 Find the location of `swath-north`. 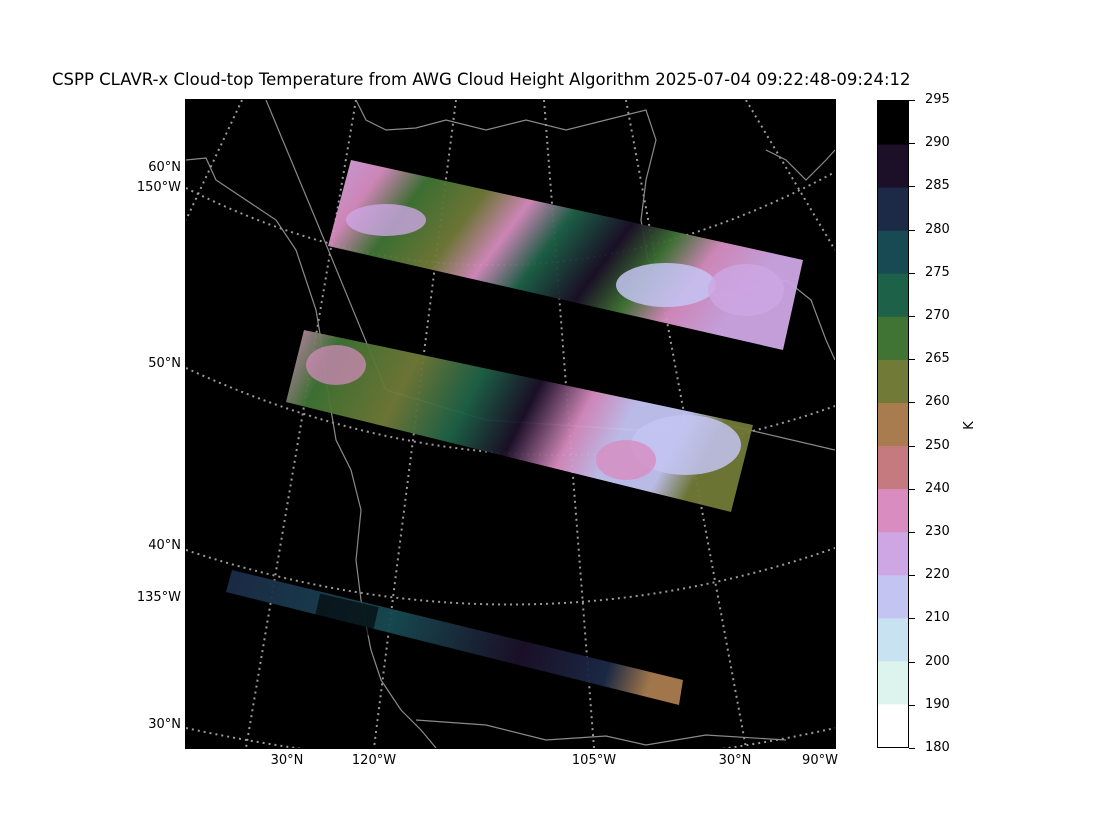

swath-north is located at coordinates (565, 255).